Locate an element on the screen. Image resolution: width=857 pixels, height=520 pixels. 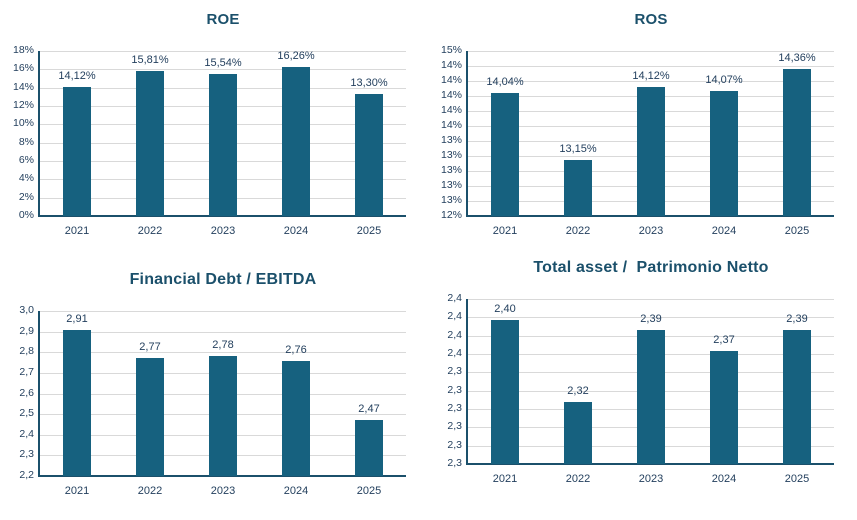
value-label-2024: 14,07% is located at coordinates (724, 80).